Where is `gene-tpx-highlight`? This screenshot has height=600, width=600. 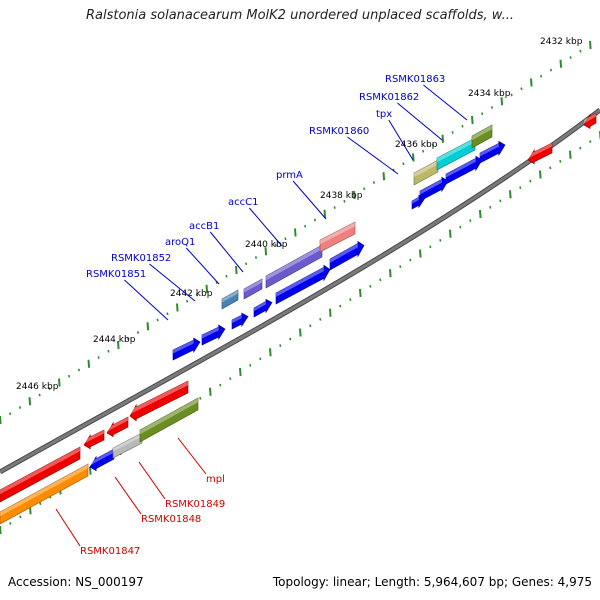 gene-tpx-highlight is located at coordinates (426, 169).